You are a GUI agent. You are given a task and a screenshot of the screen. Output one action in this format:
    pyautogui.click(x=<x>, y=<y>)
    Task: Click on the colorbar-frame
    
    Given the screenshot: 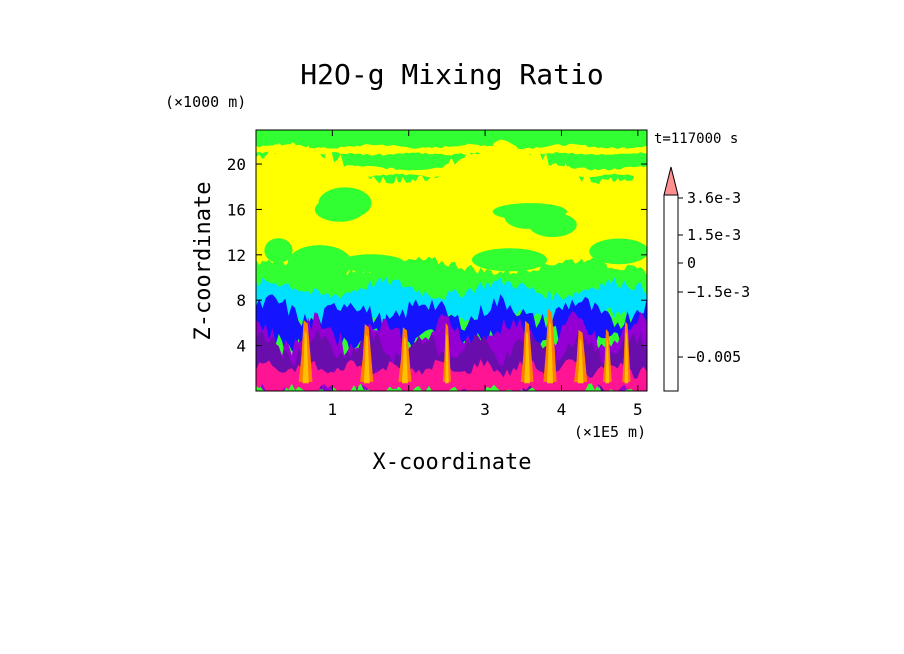 What is the action you would take?
    pyautogui.click(x=671, y=293)
    